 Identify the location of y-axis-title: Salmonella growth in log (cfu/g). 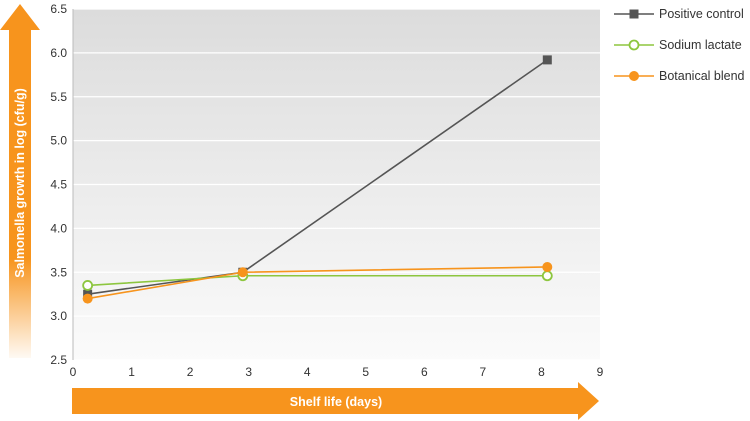
(20, 183).